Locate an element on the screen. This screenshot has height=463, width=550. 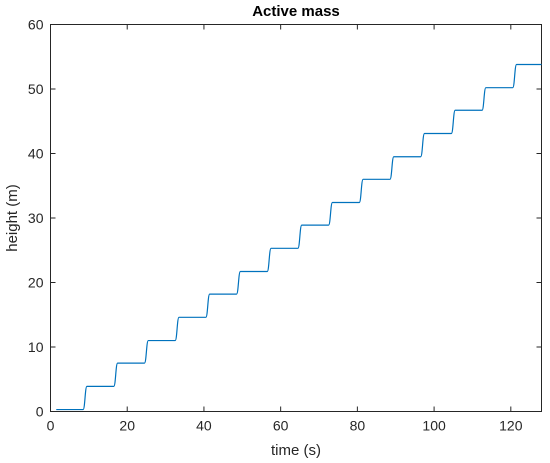
x-tick-label: 40 is located at coordinates (204, 426).